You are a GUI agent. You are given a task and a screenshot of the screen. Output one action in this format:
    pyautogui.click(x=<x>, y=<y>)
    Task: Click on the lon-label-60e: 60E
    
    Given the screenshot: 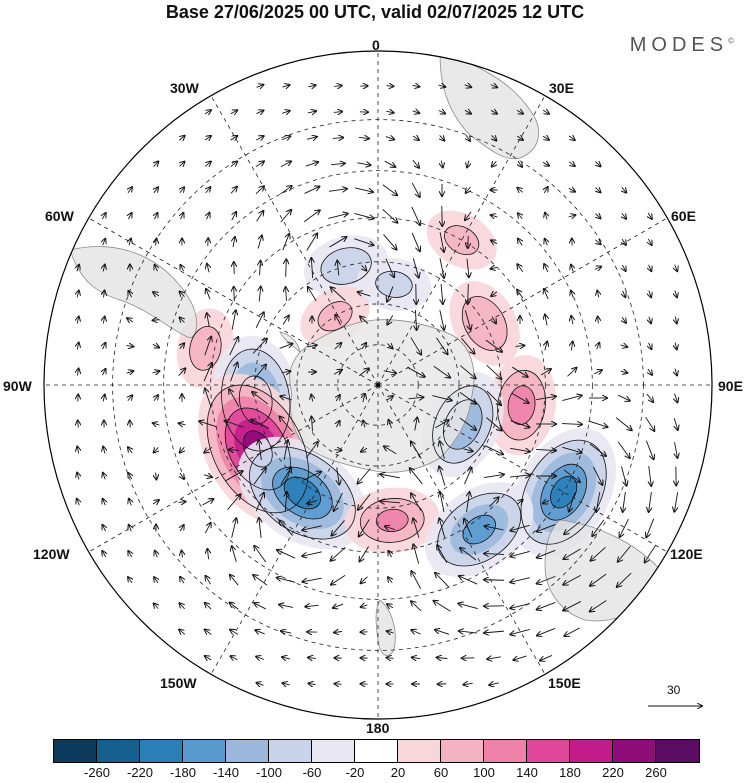 What is the action you would take?
    pyautogui.click(x=683, y=216)
    